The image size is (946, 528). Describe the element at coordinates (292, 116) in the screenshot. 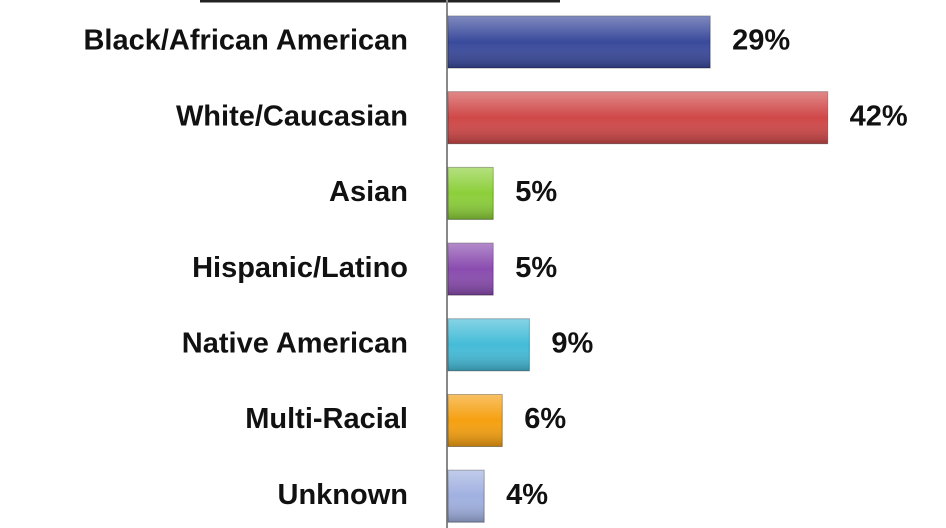

I see `category-label: White/Caucasian` at that location.